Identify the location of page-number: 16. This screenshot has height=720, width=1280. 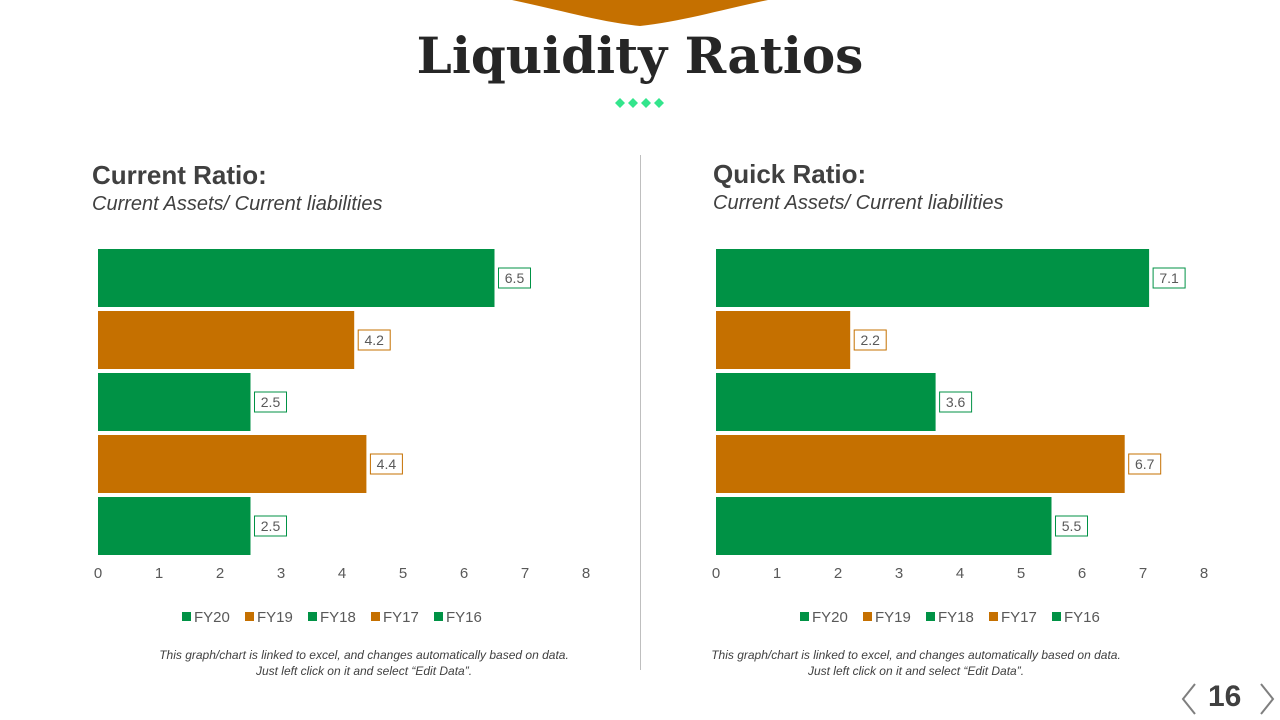
(1225, 696).